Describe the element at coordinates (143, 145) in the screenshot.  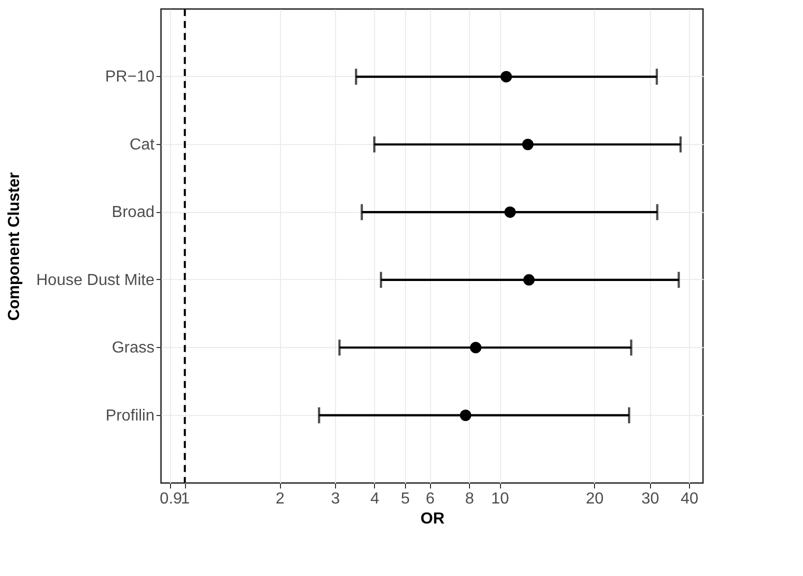
I see `y-tick-label: Cat` at that location.